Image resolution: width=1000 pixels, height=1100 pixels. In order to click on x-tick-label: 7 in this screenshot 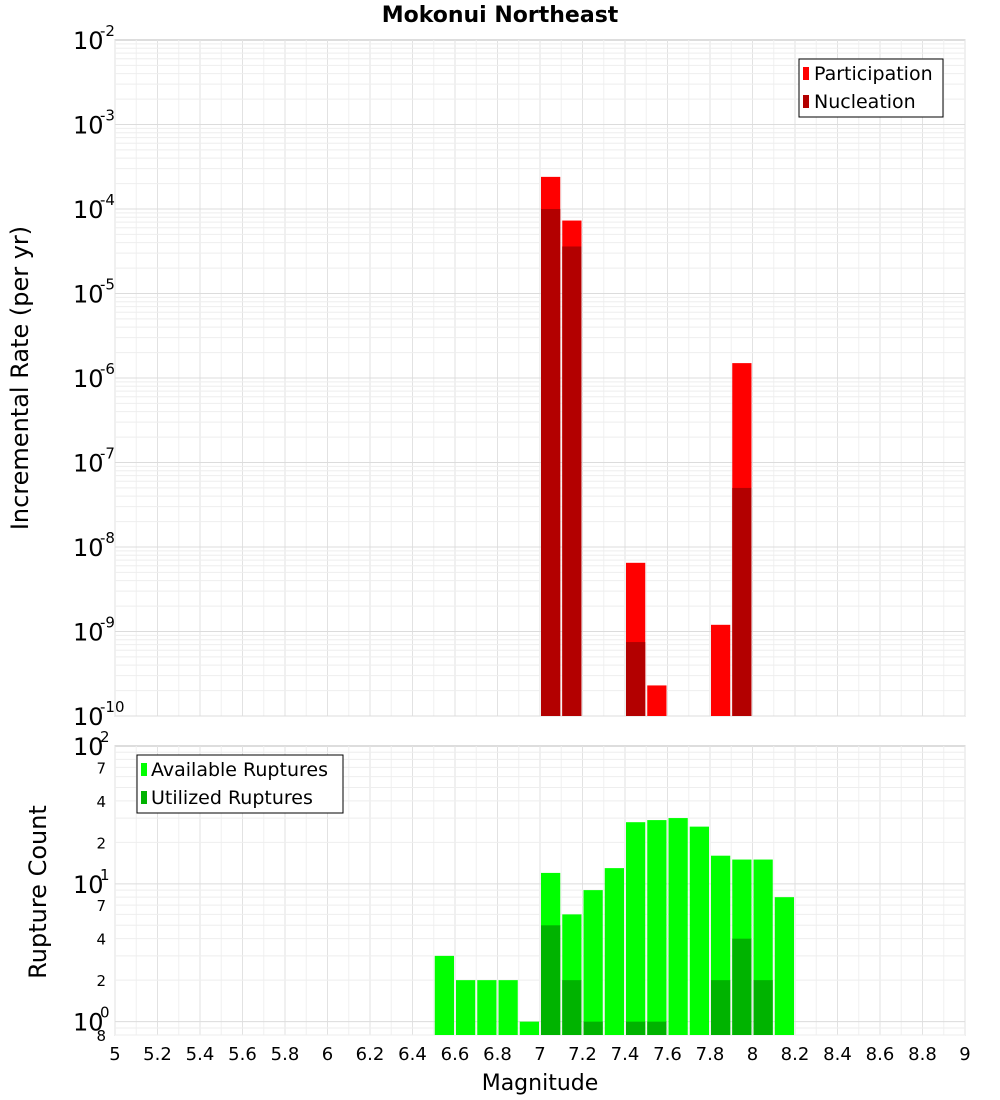, I will do `click(539, 1054)`.